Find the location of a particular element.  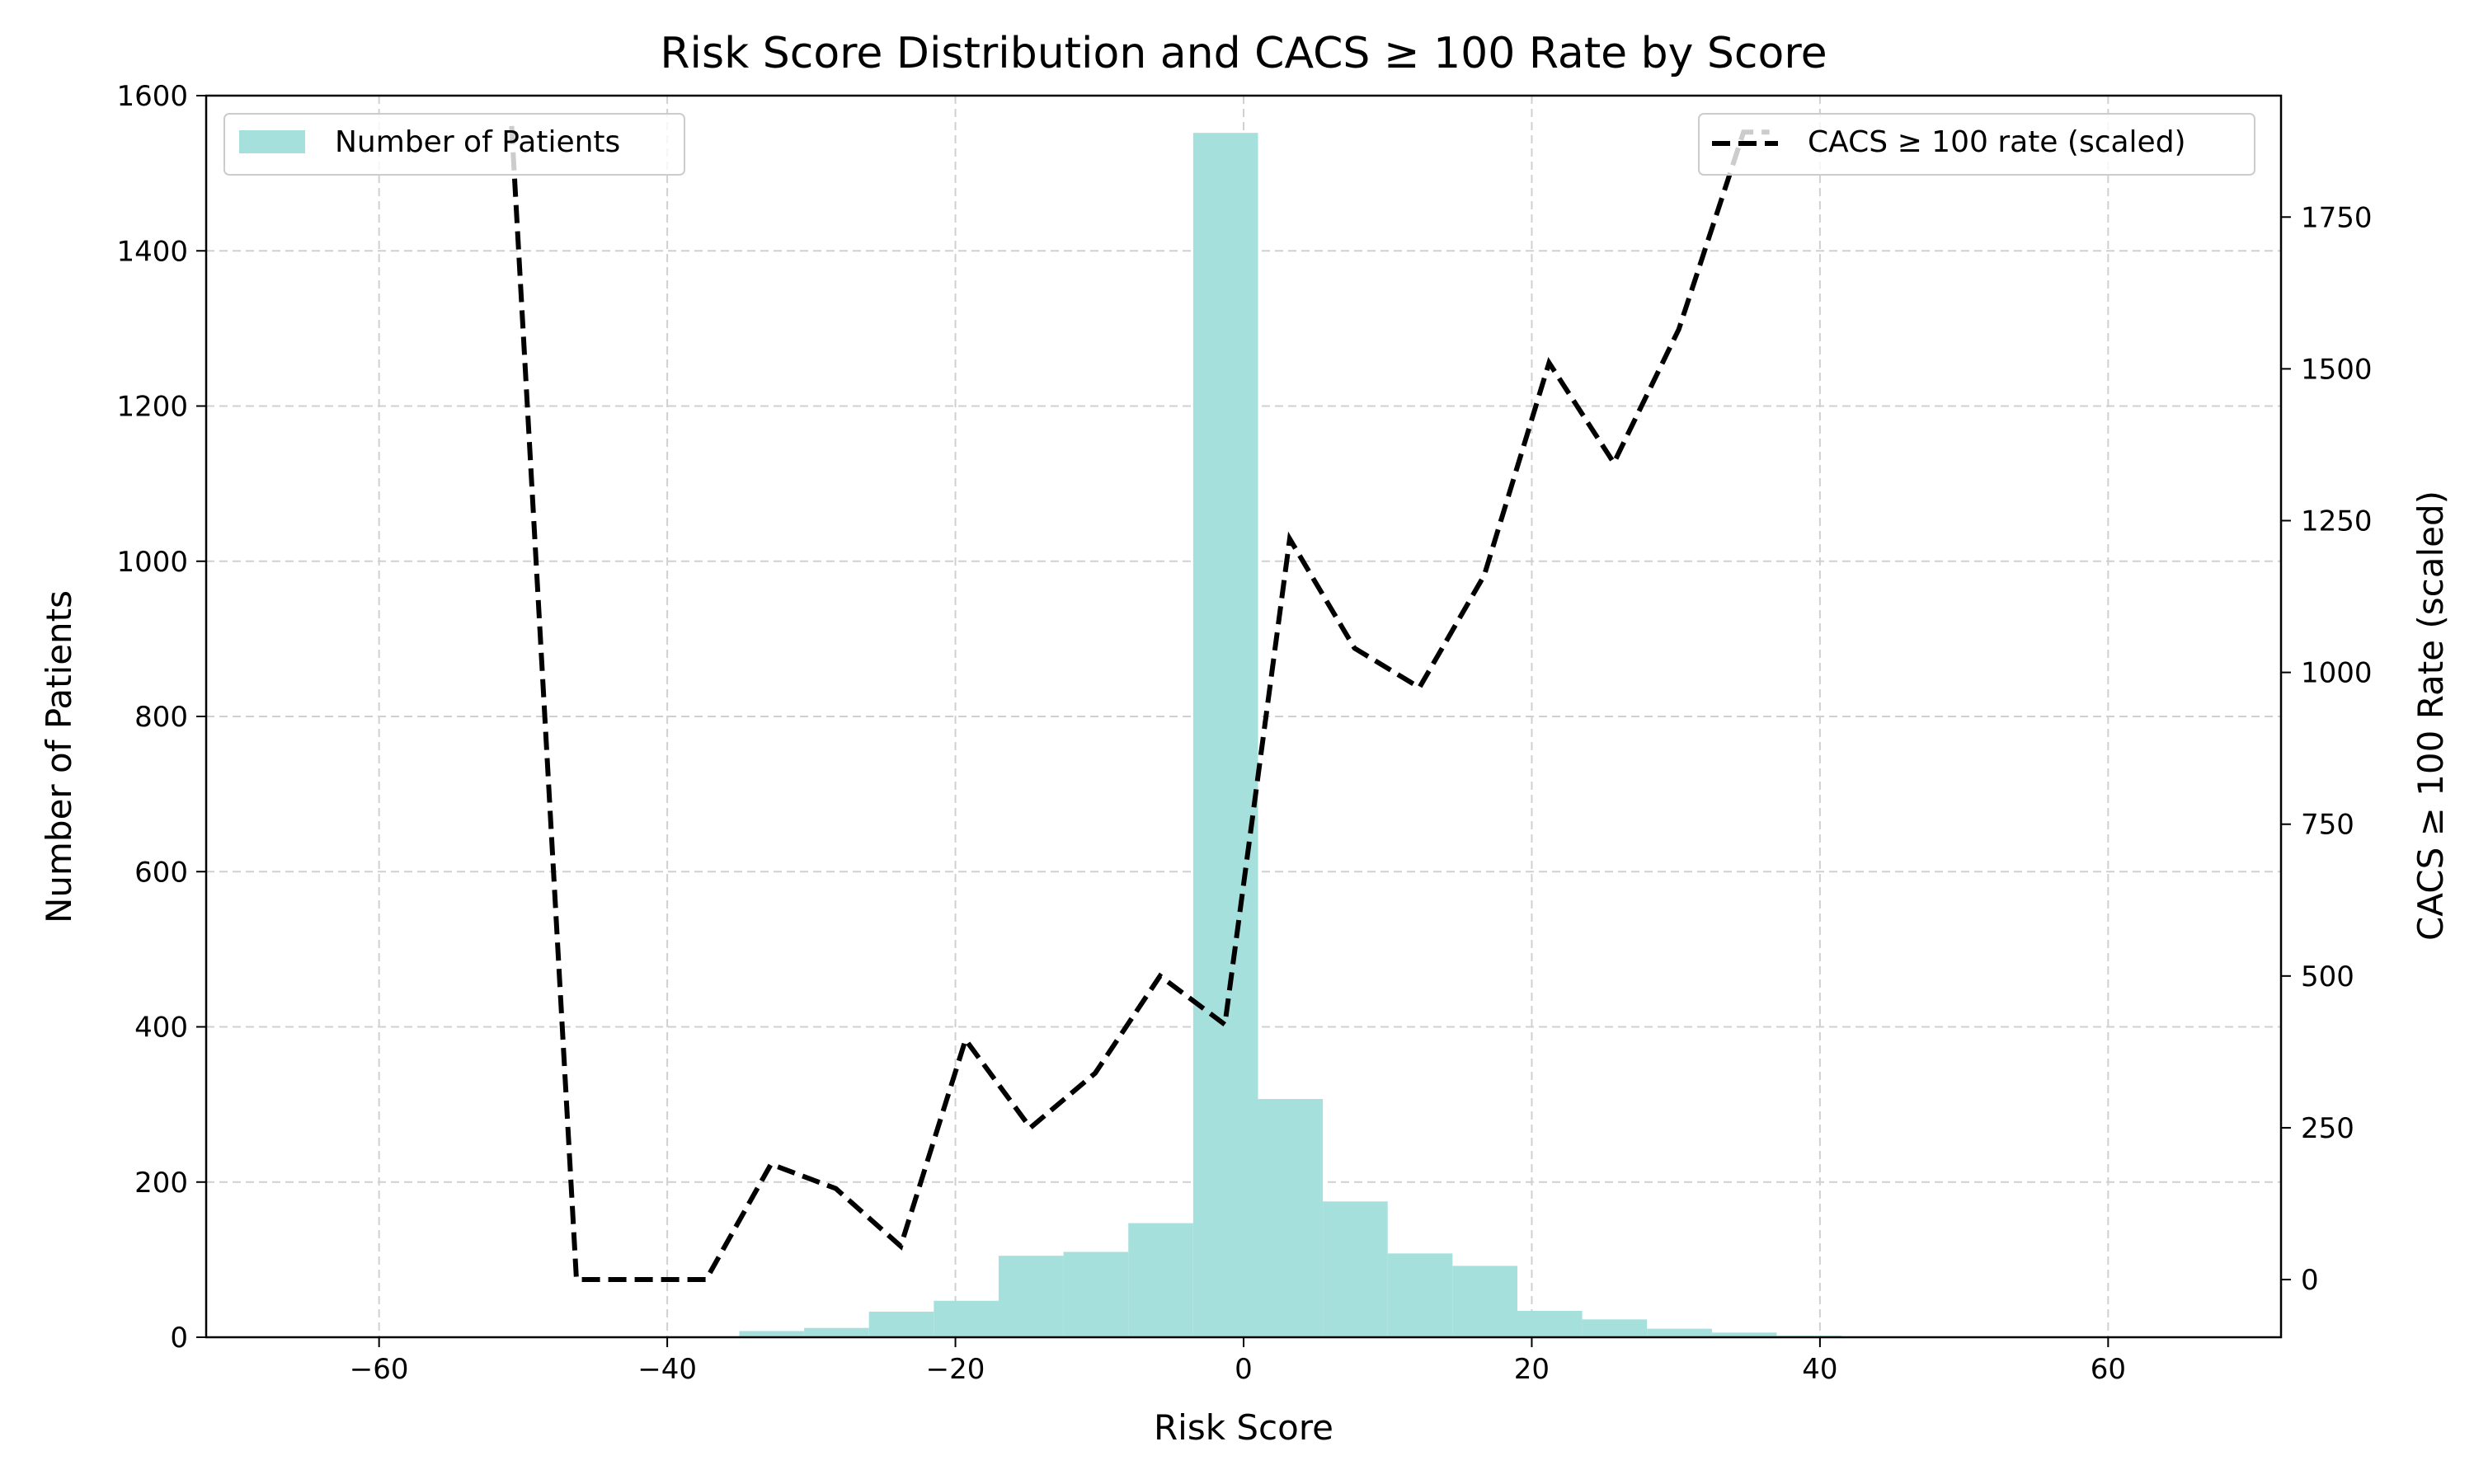

x-tick-label: 60 is located at coordinates (2108, 1369).